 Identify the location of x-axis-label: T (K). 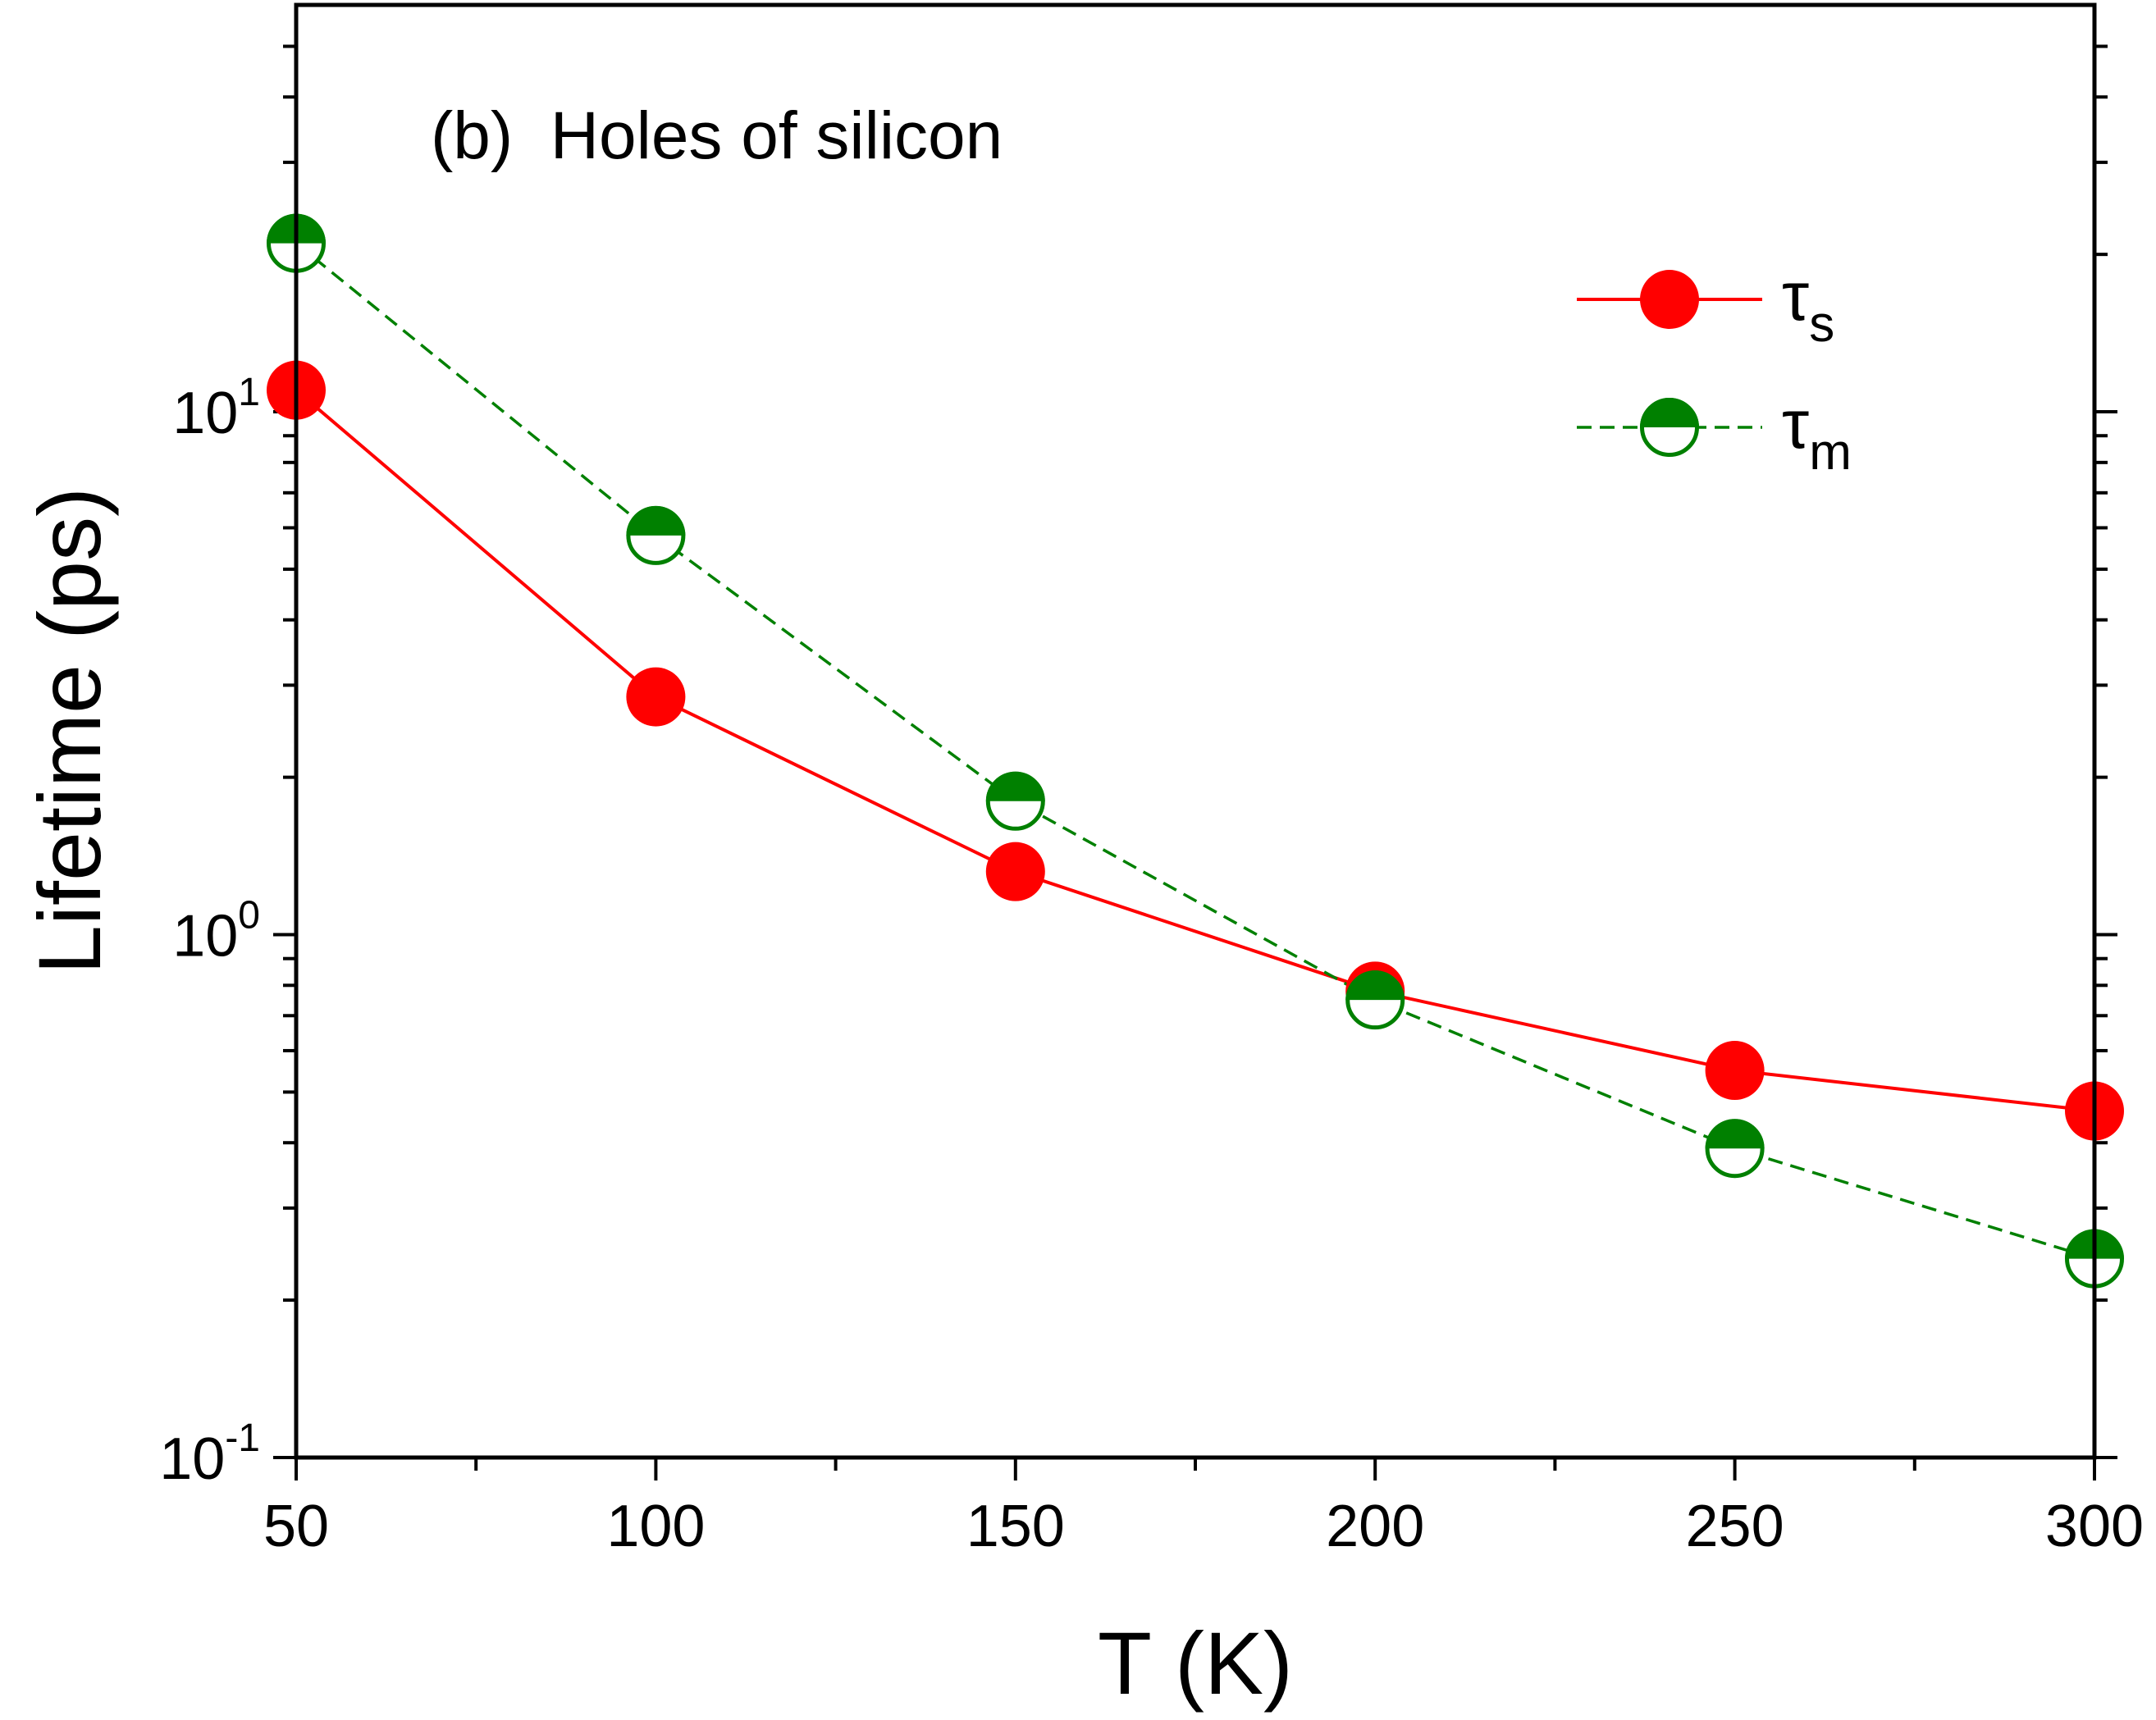
(1195, 1663).